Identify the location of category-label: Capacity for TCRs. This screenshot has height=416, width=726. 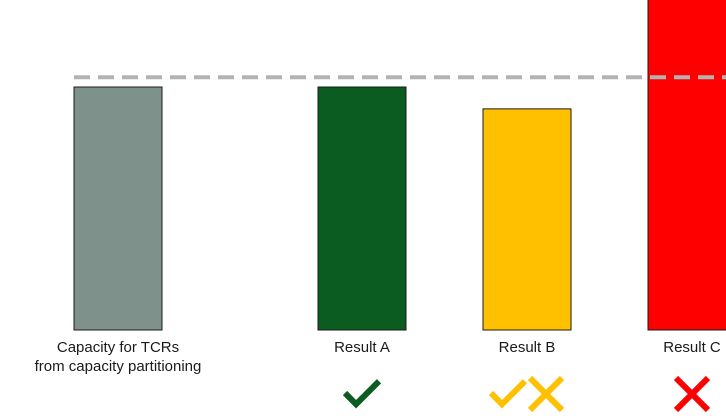
(118, 347).